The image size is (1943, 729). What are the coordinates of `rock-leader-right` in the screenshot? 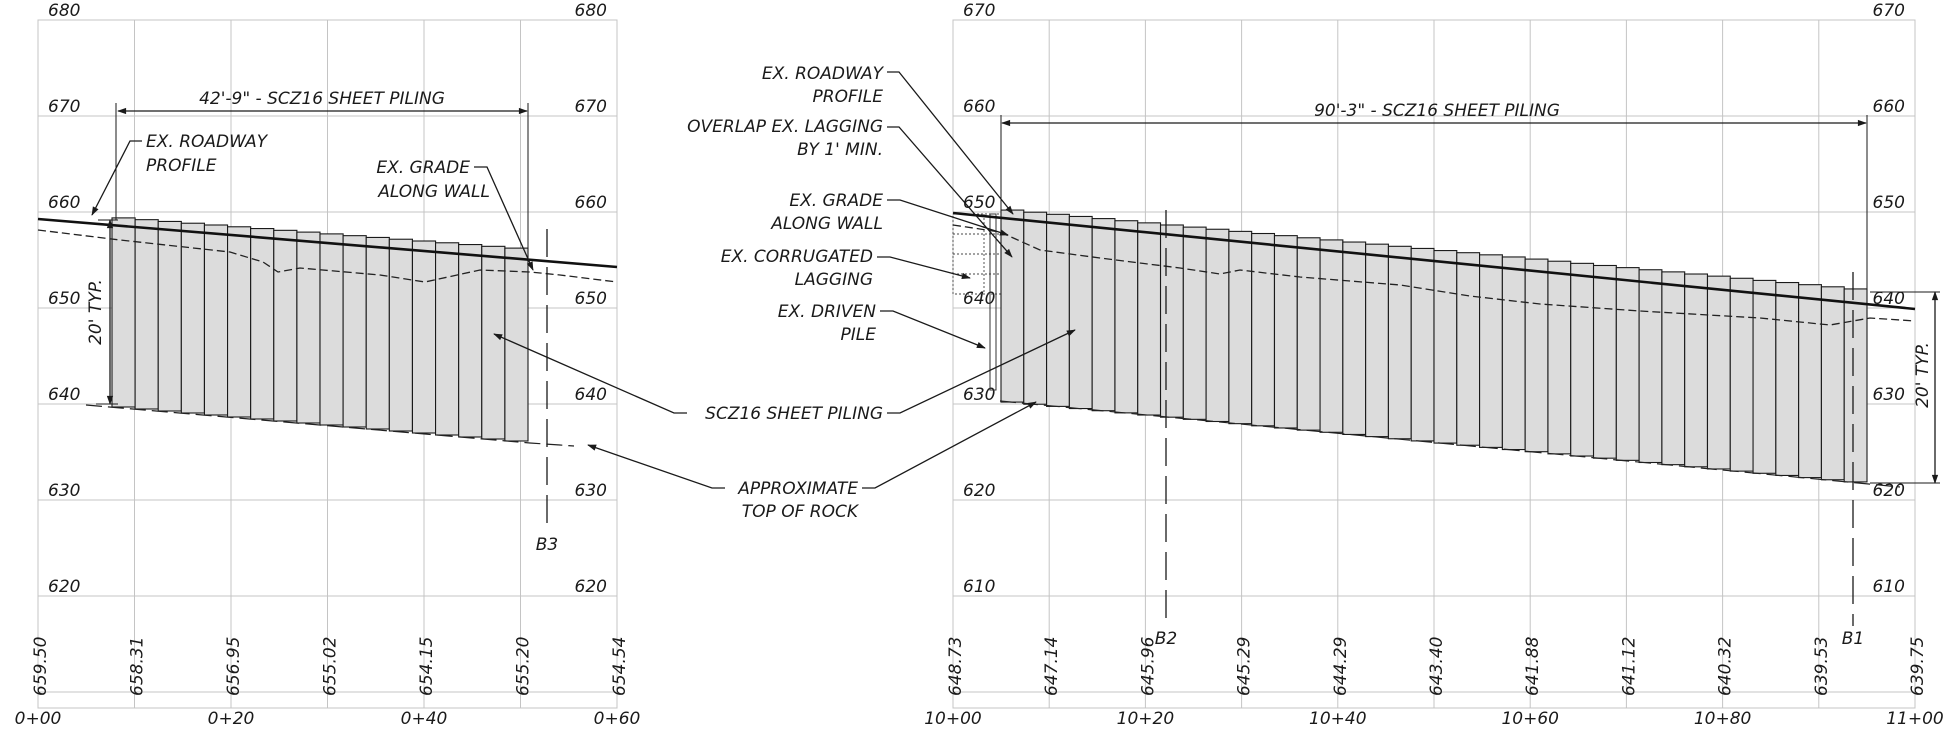 It's located at (949, 445).